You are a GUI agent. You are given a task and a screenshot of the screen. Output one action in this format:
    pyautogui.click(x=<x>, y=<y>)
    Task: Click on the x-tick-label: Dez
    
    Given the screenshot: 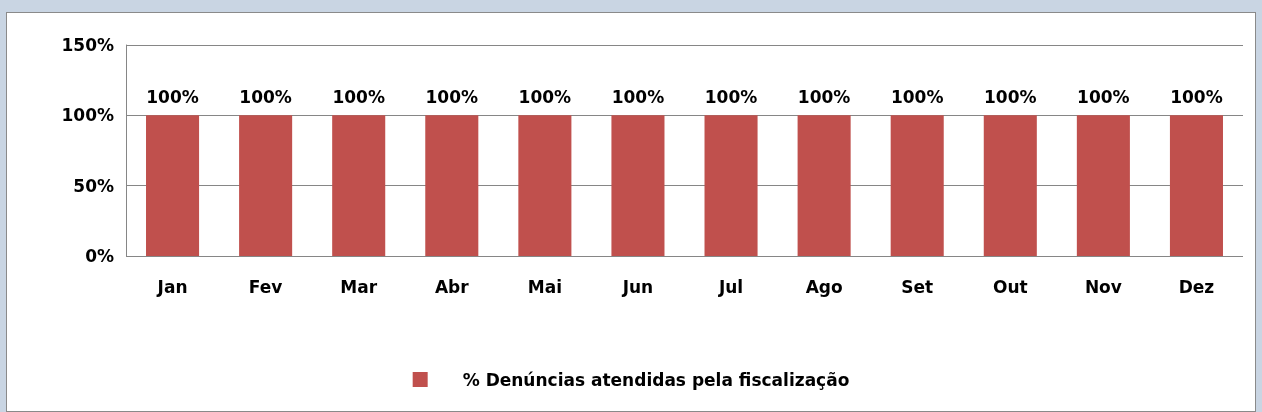 What is the action you would take?
    pyautogui.click(x=1196, y=286)
    